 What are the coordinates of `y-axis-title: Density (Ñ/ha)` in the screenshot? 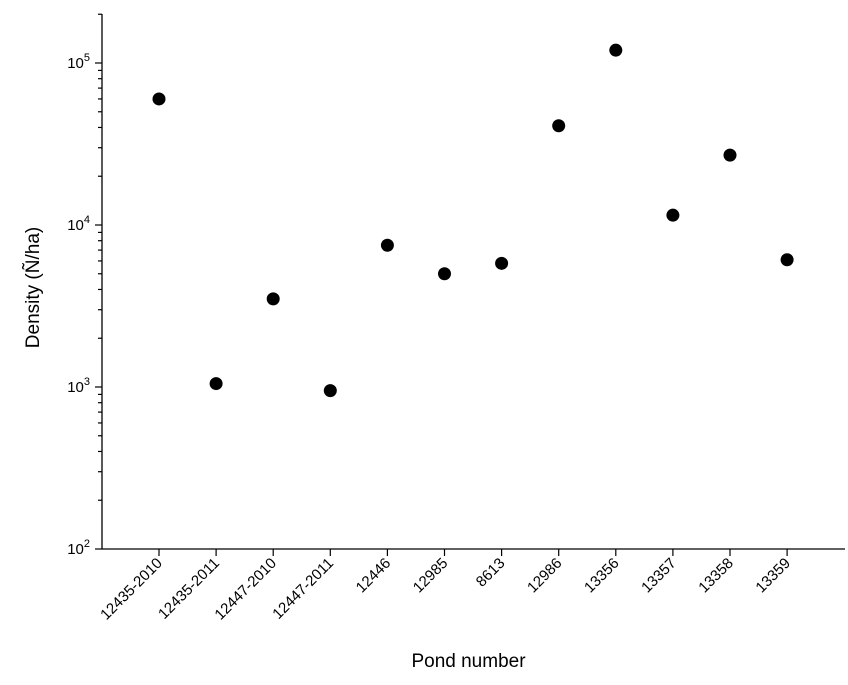 It's located at (33, 287).